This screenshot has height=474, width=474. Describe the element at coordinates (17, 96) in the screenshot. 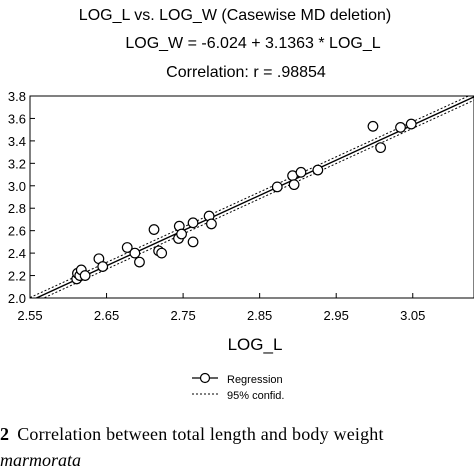

I see `y-tick-label: 3.8` at that location.